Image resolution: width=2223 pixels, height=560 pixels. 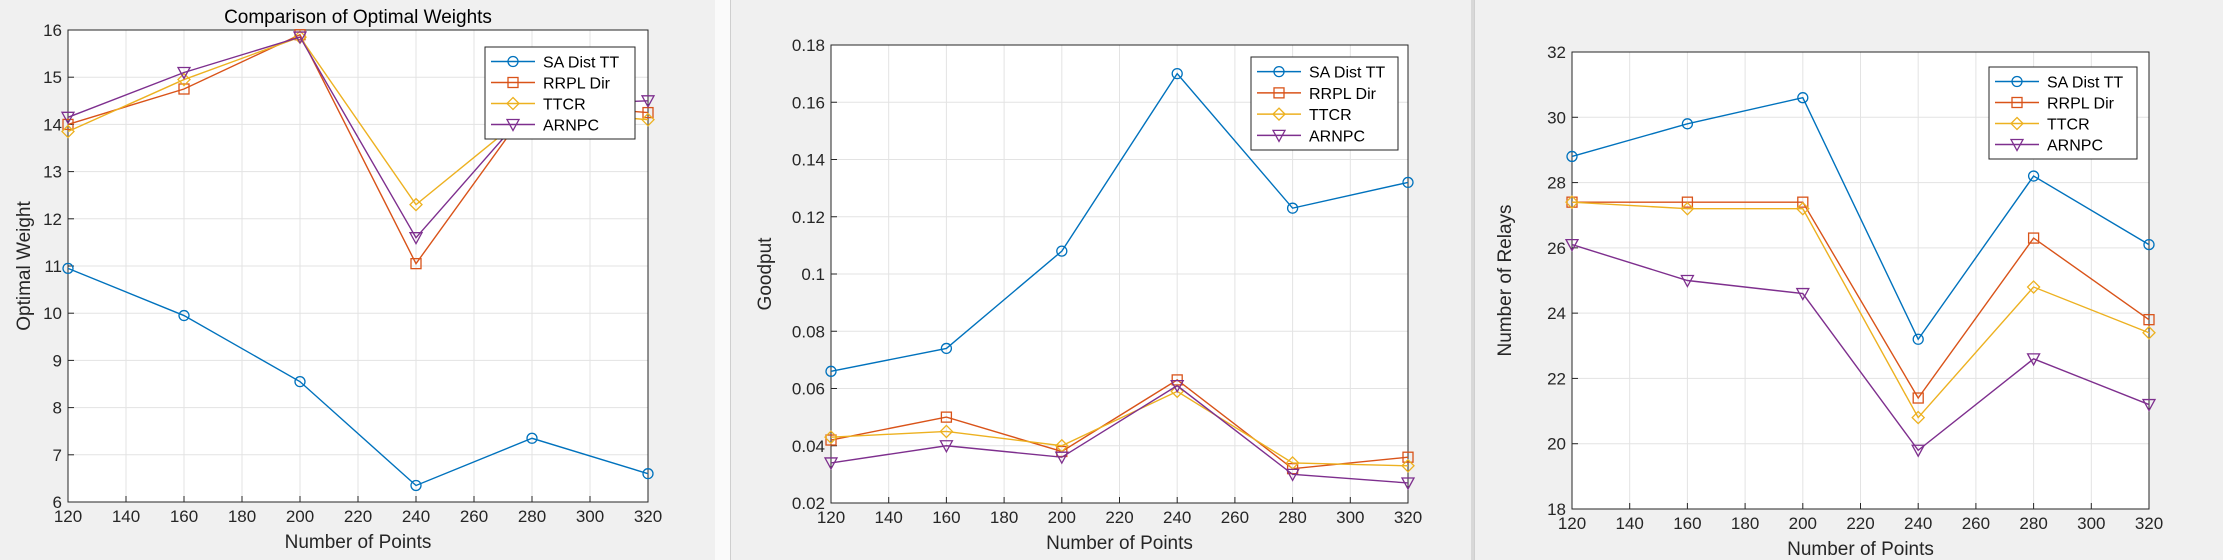 What do you see at coordinates (358, 17) in the screenshot?
I see `chart-title: Comparison of Optimal Weights` at bounding box center [358, 17].